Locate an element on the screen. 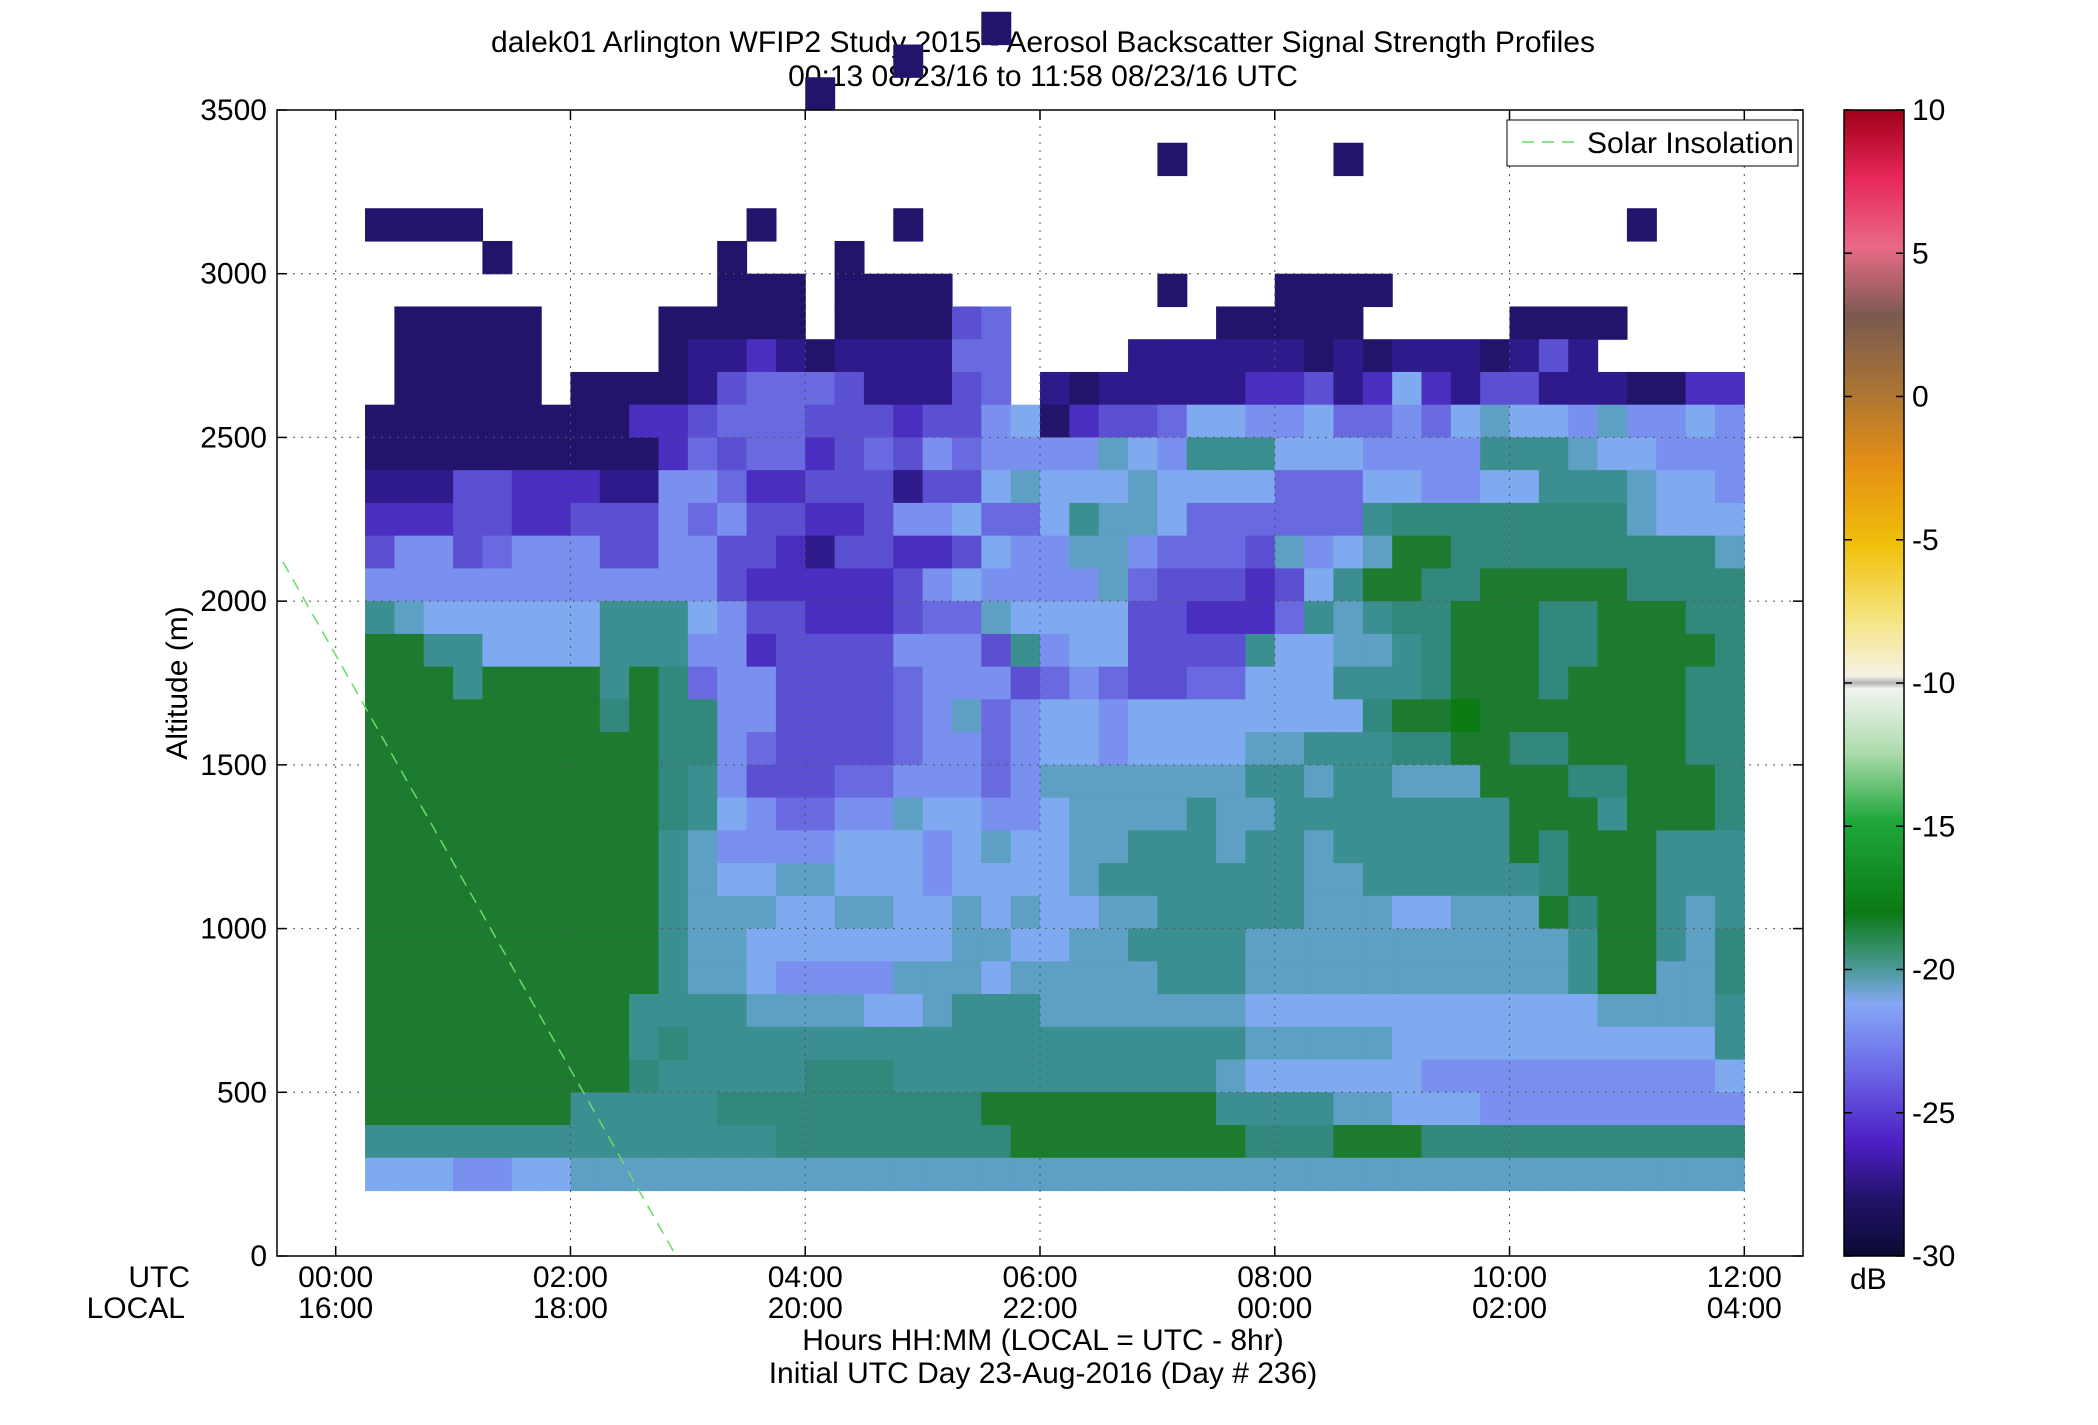 The width and height of the screenshot is (2098, 1425). legend-box is located at coordinates (1652, 143).